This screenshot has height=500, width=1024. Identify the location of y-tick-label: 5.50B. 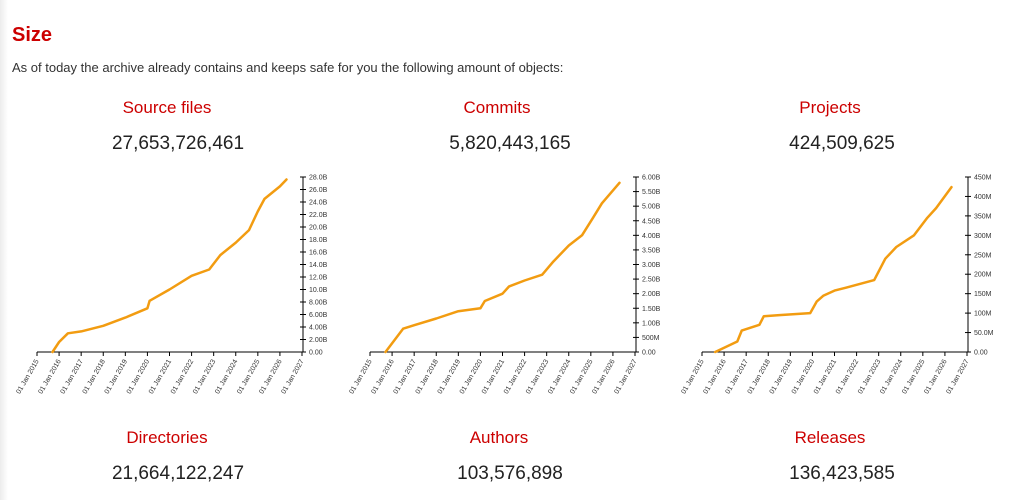
(651, 192).